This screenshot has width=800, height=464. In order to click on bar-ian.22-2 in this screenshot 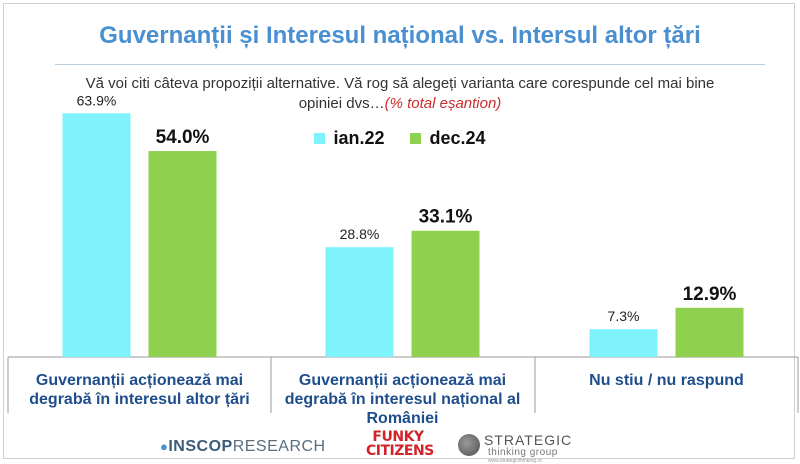, I will do `click(623, 343)`.